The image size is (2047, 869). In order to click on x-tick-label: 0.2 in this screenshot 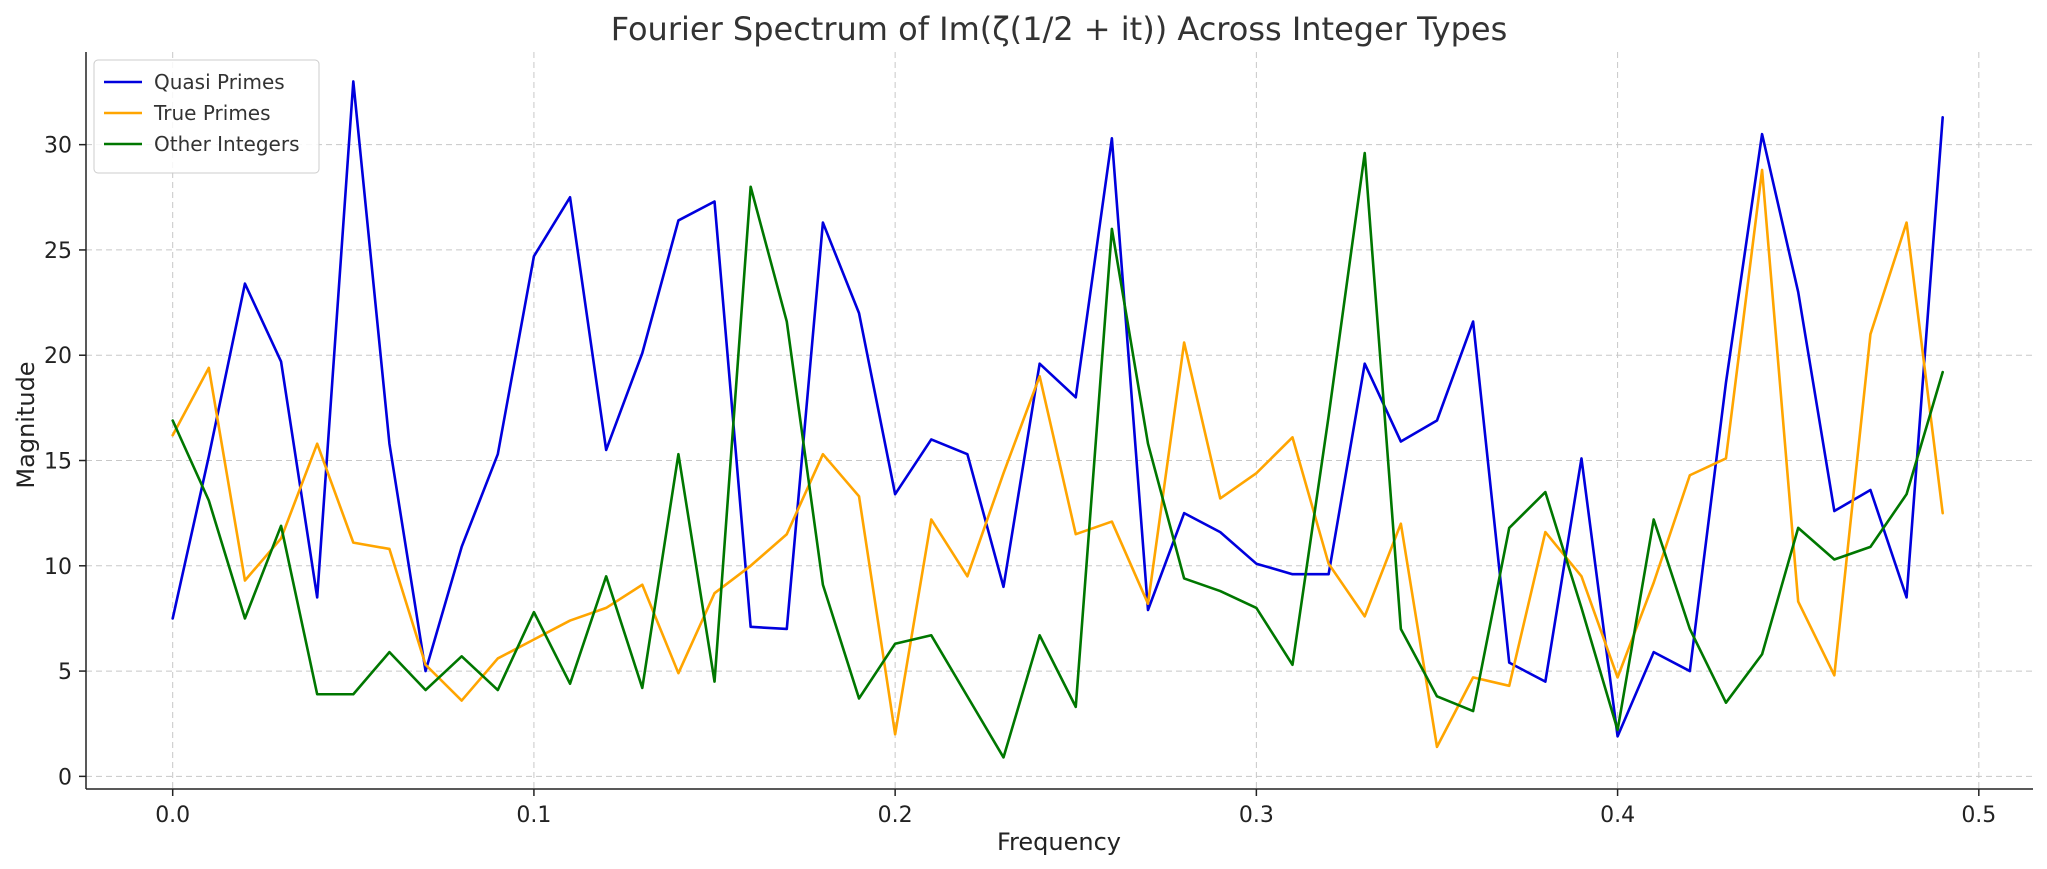, I will do `click(895, 815)`.